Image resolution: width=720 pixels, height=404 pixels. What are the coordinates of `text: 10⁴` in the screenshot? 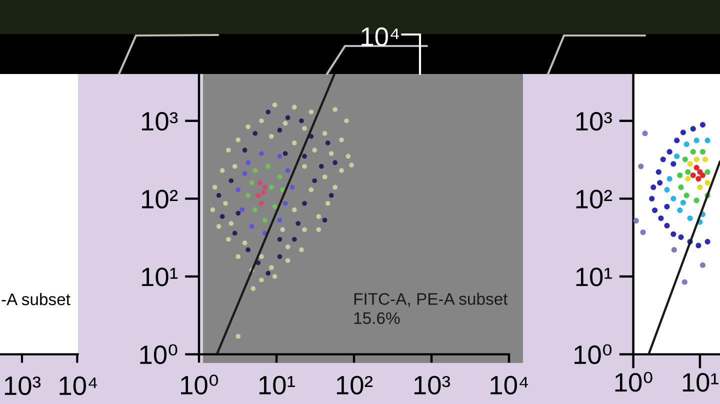 It's located at (381, 36).